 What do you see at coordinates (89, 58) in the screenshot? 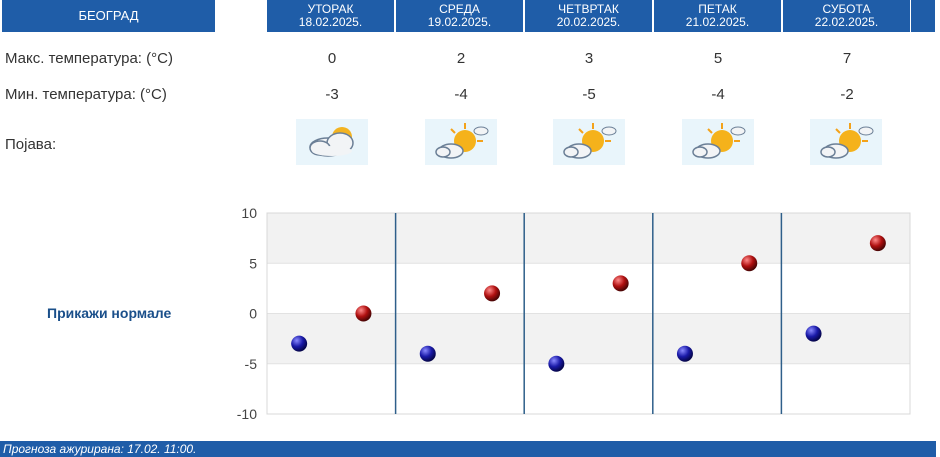
I see `max-temp-label: Макс. температура: (°C)` at bounding box center [89, 58].